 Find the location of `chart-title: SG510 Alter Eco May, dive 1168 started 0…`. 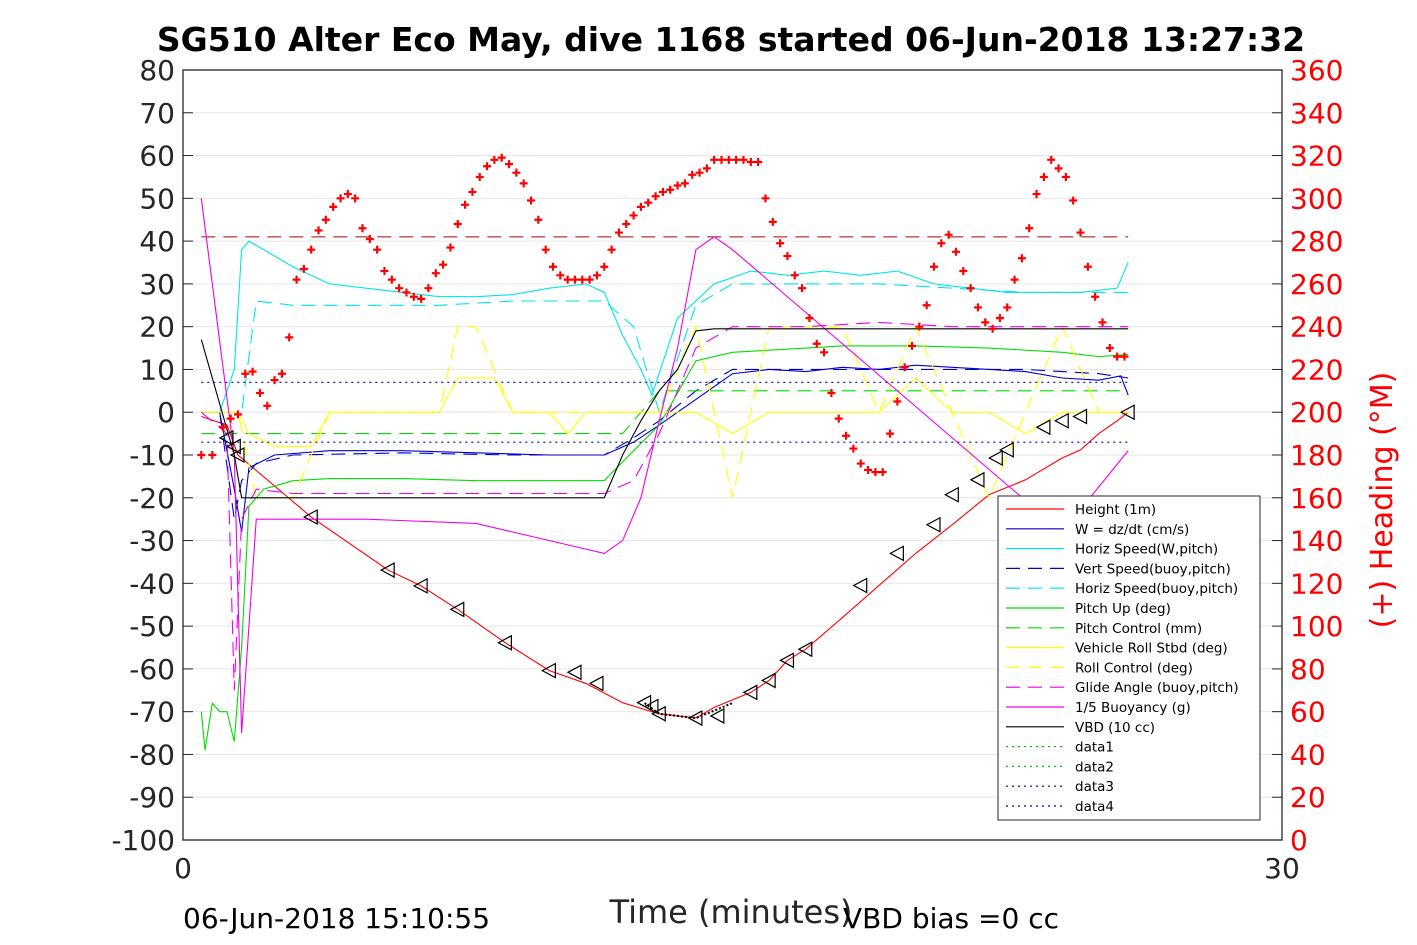

chart-title: SG510 Alter Eco May, dive 1168 started 0… is located at coordinates (731, 39).